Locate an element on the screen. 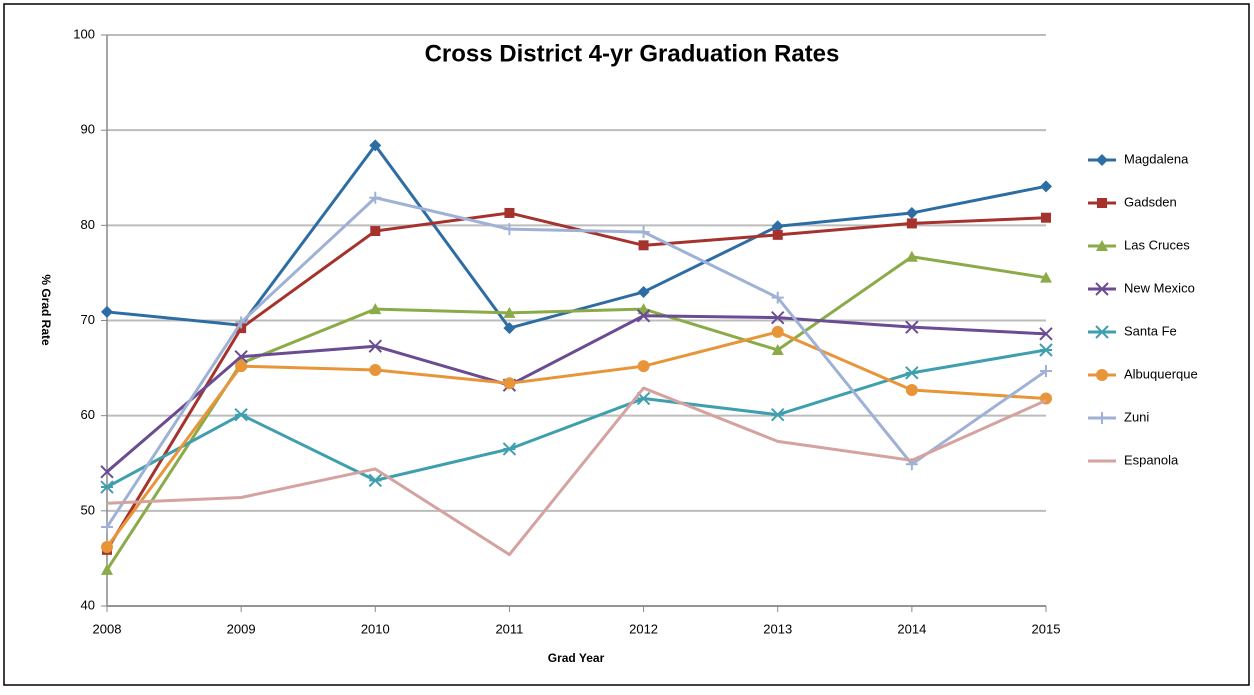 The height and width of the screenshot is (695, 1254). x-tick-label: 2015 is located at coordinates (1046, 628).